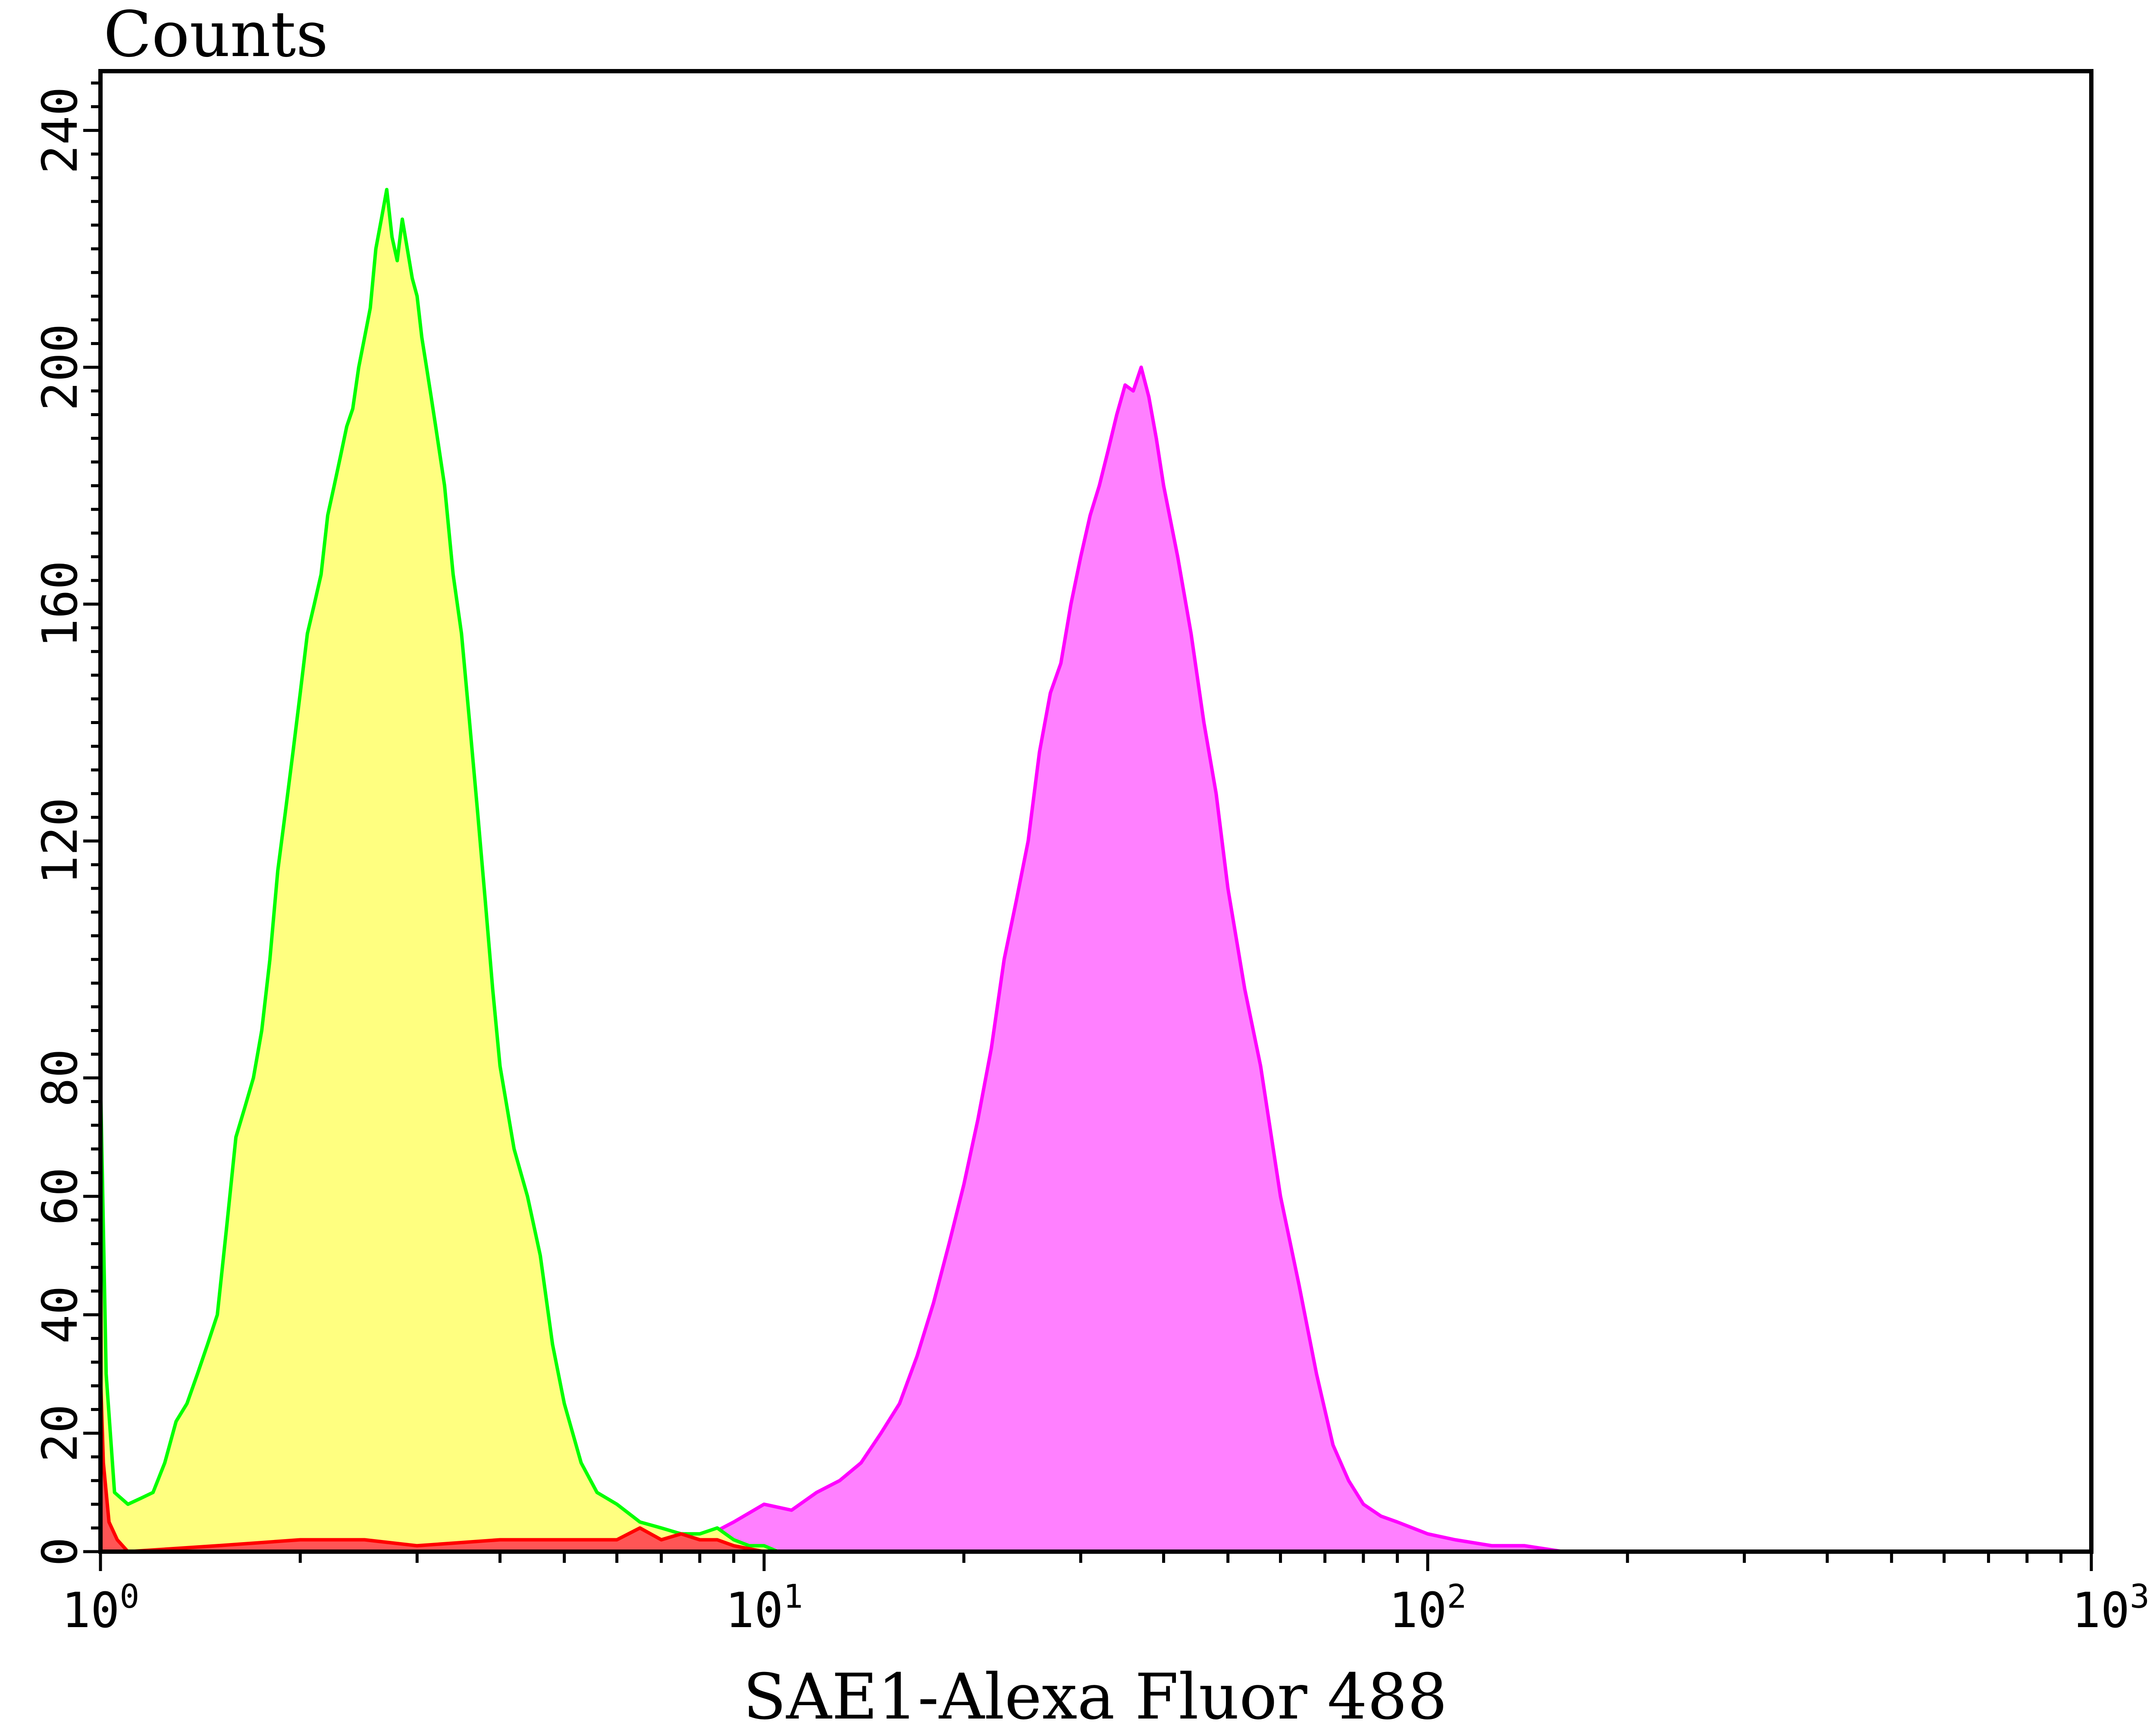 This screenshot has height=1725, width=2156. Describe the element at coordinates (1457, 1596) in the screenshot. I see `x-tick-exponent: 2` at that location.